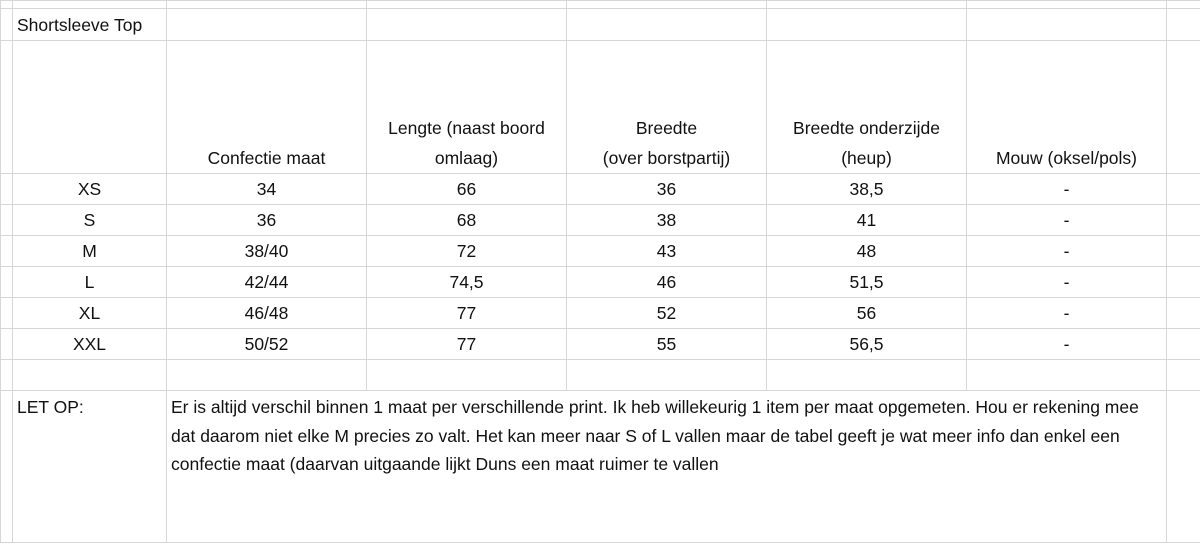 Image resolution: width=1200 pixels, height=548 pixels. I want to click on value-cell: 50/52, so click(266, 344).